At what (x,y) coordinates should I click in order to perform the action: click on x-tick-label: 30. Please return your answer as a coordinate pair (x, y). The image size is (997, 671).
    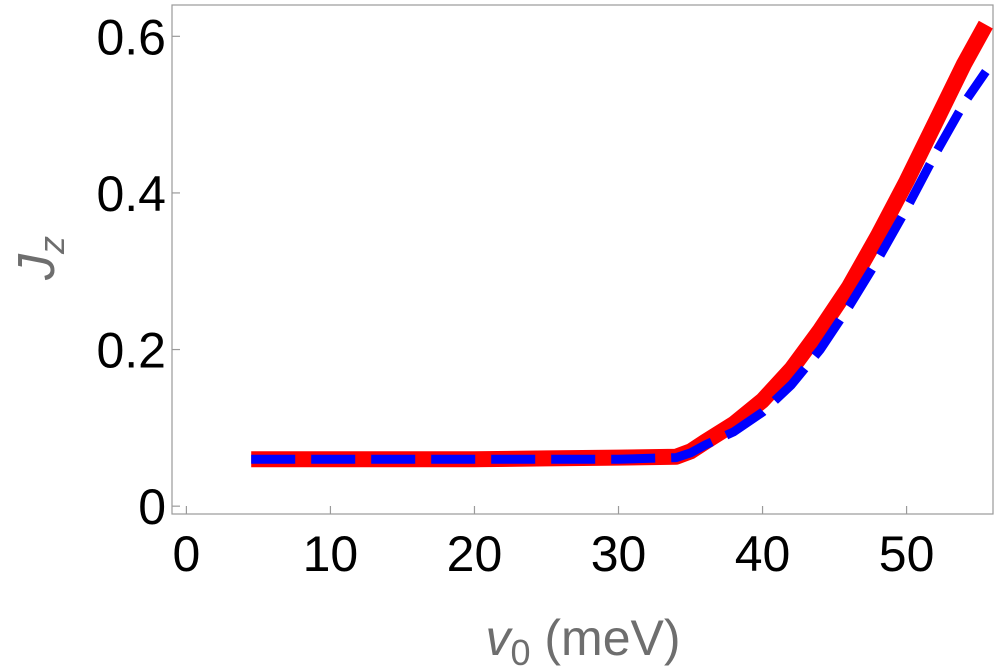
    Looking at the image, I should click on (619, 554).